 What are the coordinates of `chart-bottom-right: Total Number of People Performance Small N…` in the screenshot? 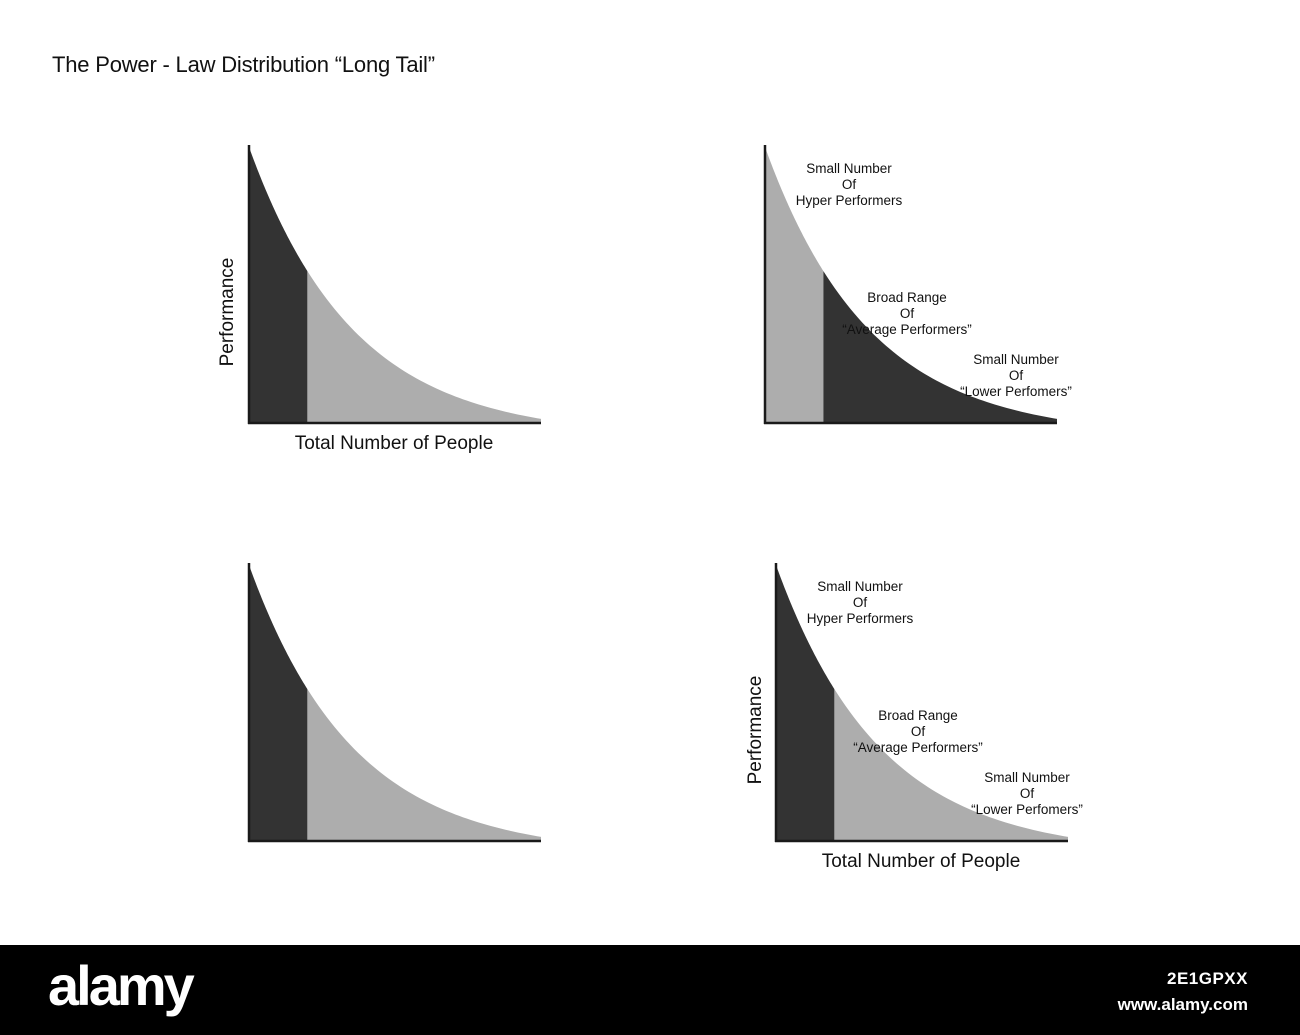 It's located at (914, 717).